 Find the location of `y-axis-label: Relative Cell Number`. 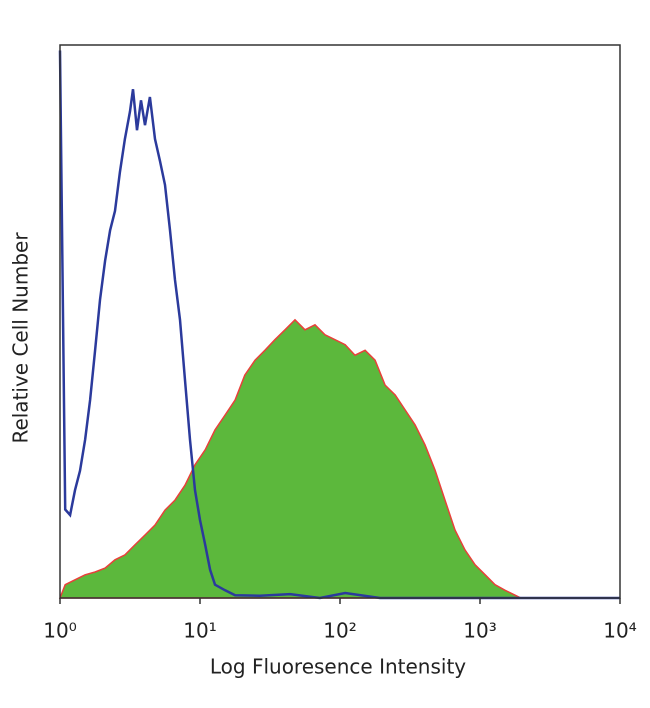

y-axis-label: Relative Cell Number is located at coordinates (21, 338).